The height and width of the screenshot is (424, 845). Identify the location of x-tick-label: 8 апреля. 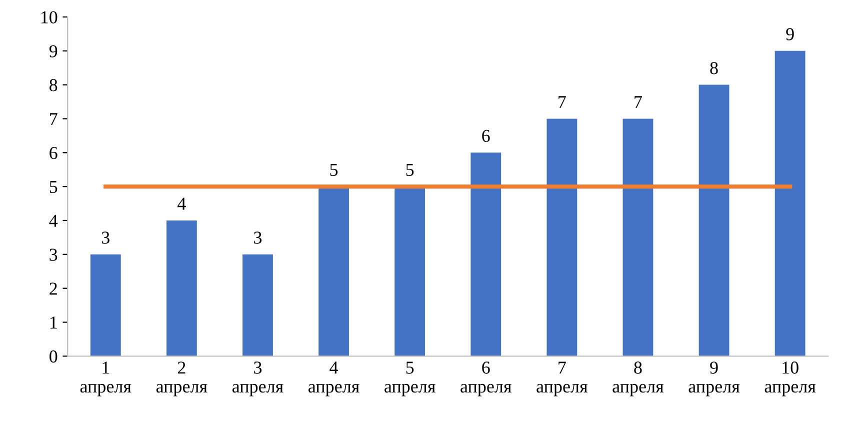
(638, 379).